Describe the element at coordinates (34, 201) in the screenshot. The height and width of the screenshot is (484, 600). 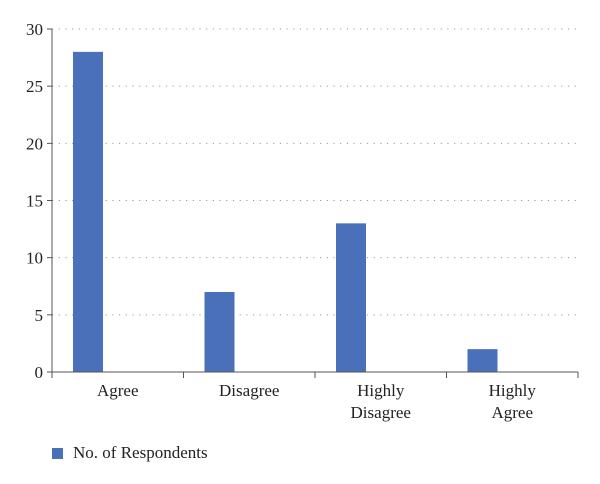
I see `y-tick-label: 15` at that location.